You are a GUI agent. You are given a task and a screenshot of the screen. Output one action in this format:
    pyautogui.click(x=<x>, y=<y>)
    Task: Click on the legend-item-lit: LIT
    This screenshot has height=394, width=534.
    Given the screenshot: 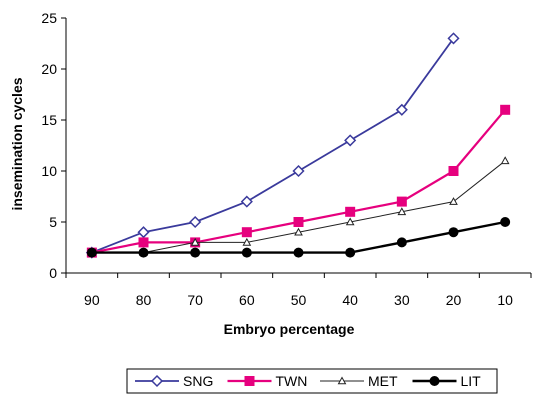 What is the action you would take?
    pyautogui.click(x=447, y=381)
    